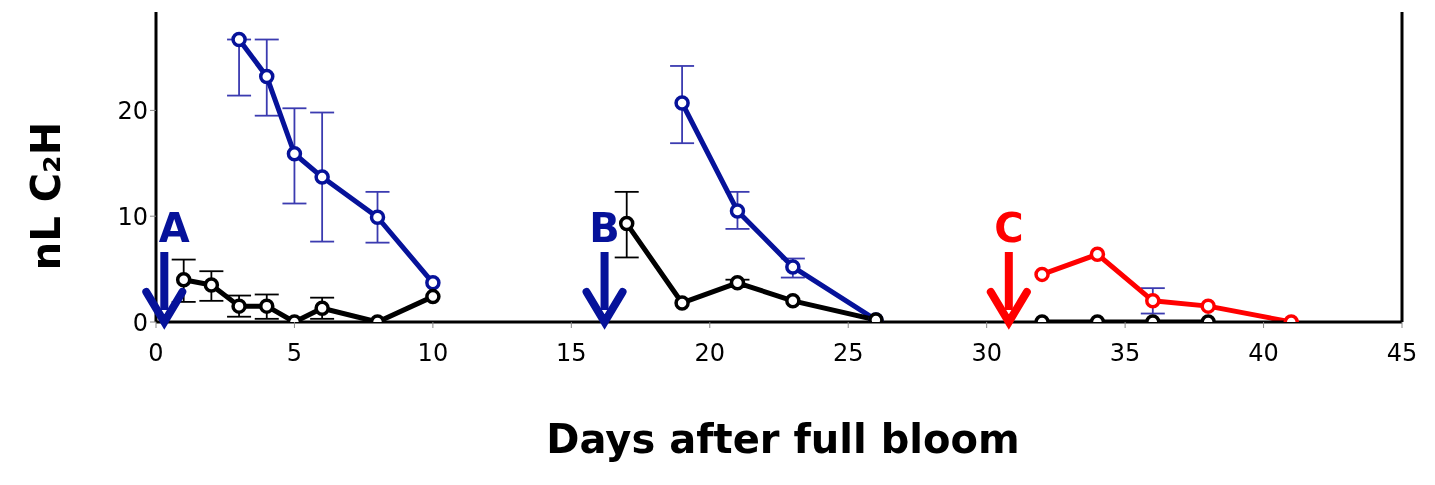 The image size is (1435, 485). Describe the element at coordinates (604, 228) in the screenshot. I see `ref-line-label: B` at that location.